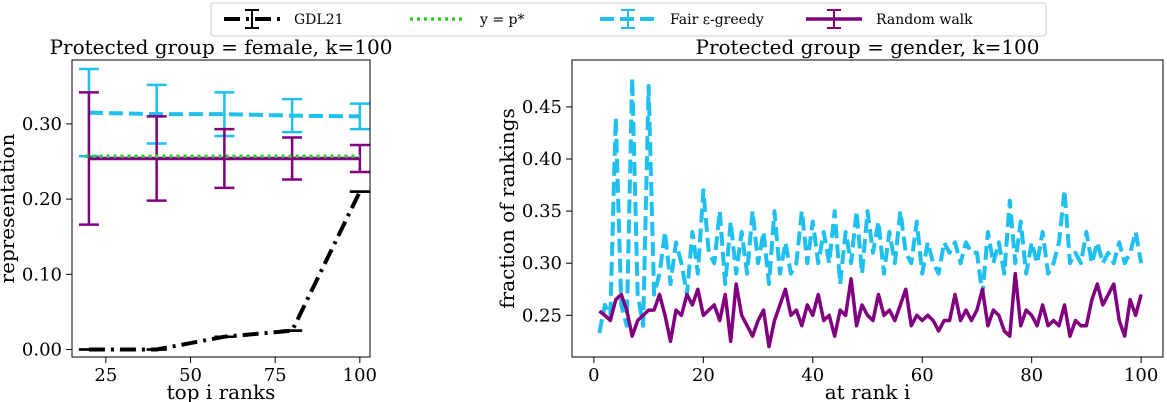 Image resolution: width=1167 pixels, height=402 pixels. Describe the element at coordinates (42, 349) in the screenshot. I see `y-tick-label: 0.00` at that location.